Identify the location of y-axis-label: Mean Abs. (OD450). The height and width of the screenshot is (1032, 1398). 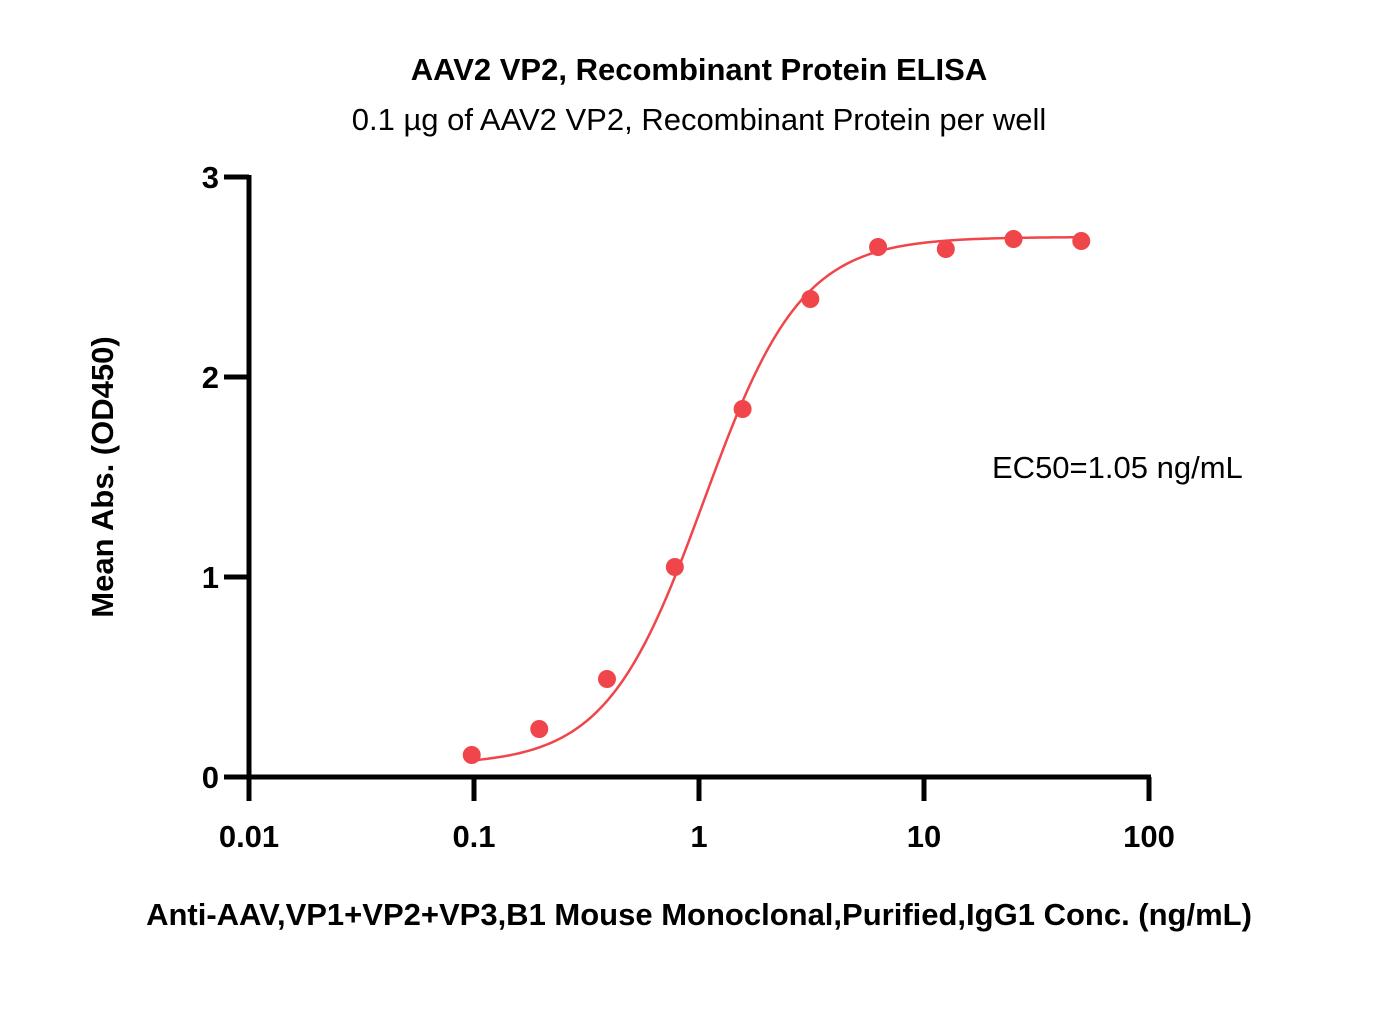
(102, 476).